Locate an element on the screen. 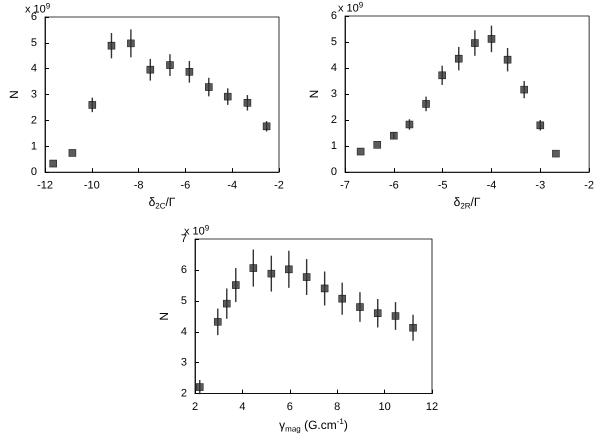 The image size is (597, 438). x-tick-label: -12 is located at coordinates (45, 186).